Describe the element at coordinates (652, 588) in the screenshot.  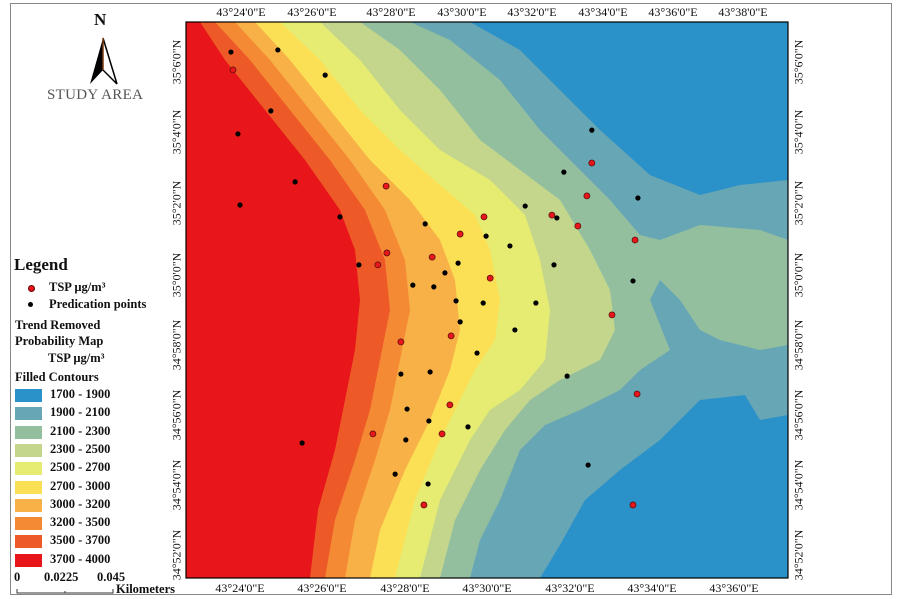
I see `bottom-axis-label: 43°34'0"E` at that location.